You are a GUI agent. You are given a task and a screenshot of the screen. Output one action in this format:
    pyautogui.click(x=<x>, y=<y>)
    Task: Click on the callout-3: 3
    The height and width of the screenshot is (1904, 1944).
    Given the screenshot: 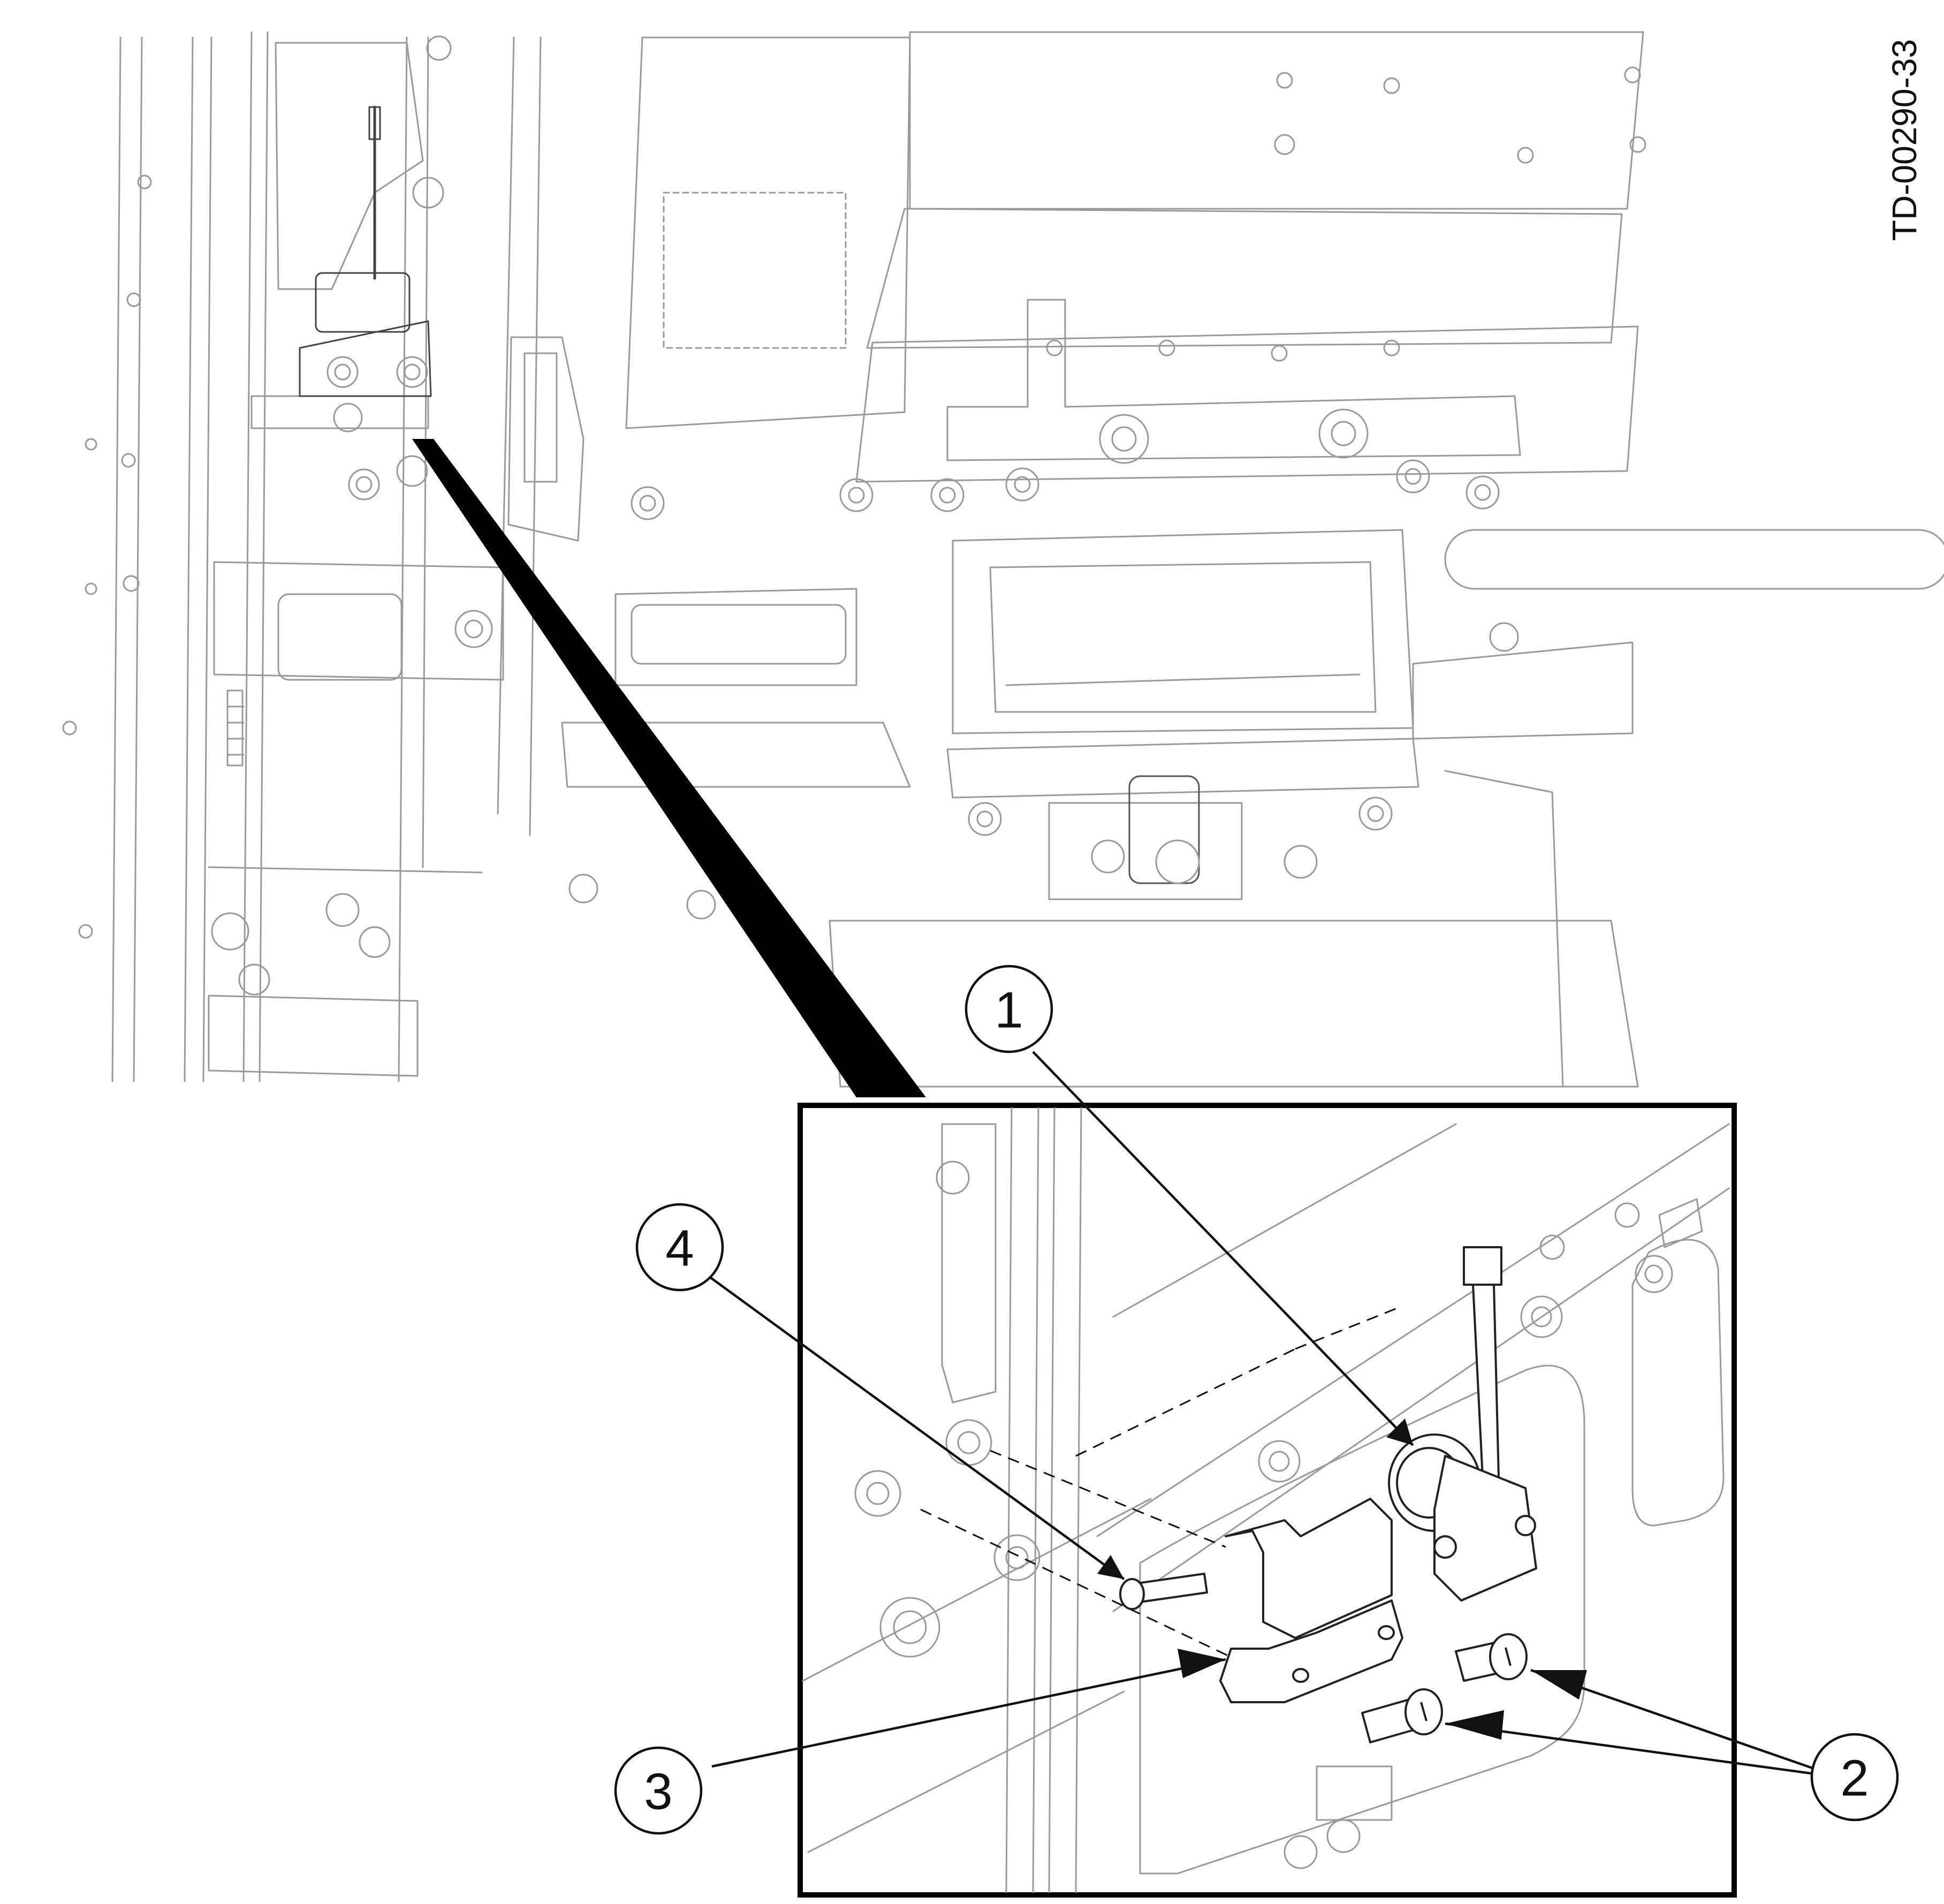 What is the action you would take?
    pyautogui.click(x=658, y=1791)
    